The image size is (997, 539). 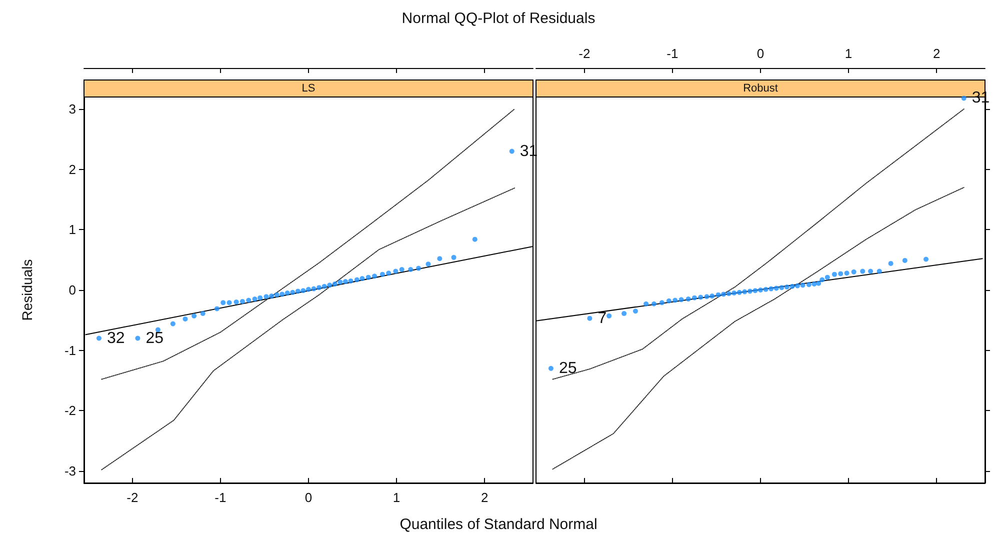 I want to click on y-tick-label: 2, so click(x=72, y=169).